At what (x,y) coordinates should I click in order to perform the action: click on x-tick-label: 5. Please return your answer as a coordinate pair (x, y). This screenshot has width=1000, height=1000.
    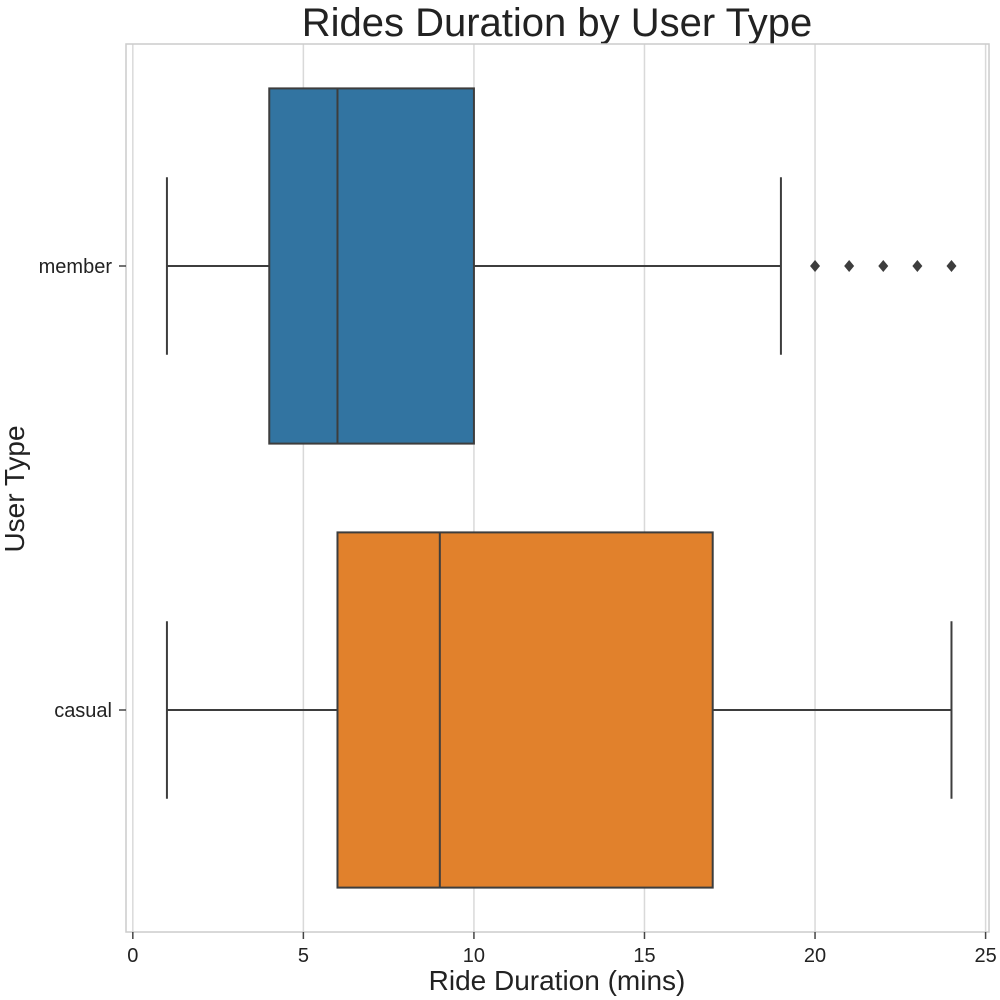
    Looking at the image, I should click on (303, 956).